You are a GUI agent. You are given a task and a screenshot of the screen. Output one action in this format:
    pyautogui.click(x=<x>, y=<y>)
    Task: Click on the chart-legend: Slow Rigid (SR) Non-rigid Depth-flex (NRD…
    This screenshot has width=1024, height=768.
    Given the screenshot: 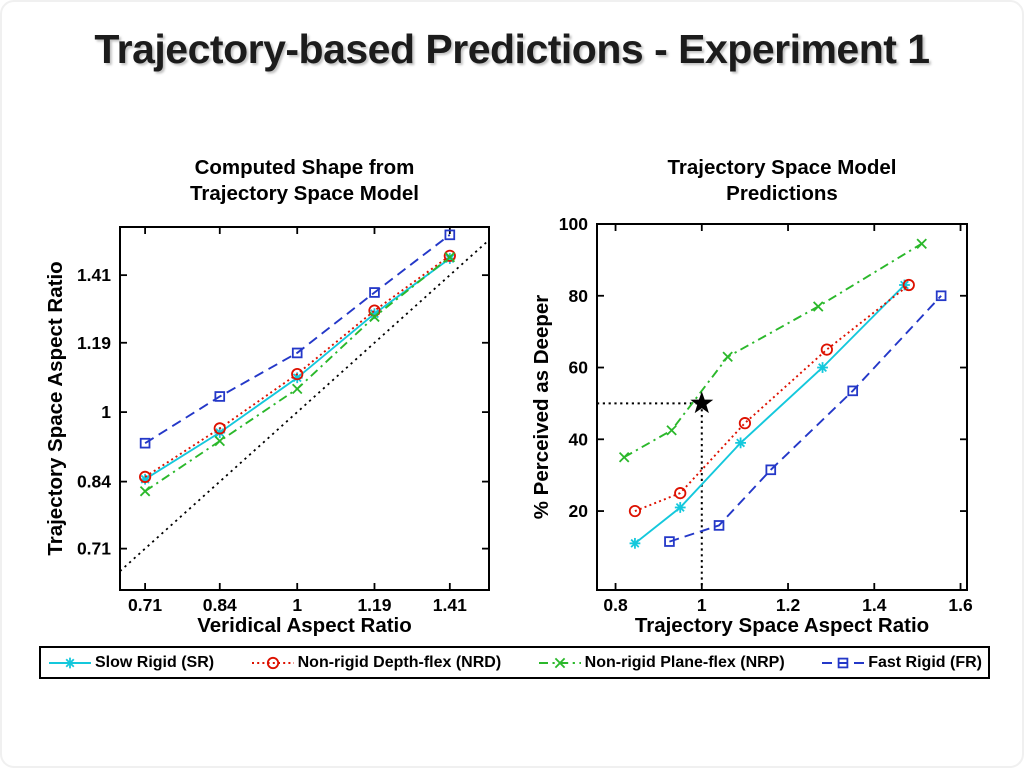 What is the action you would take?
    pyautogui.click(x=514, y=662)
    